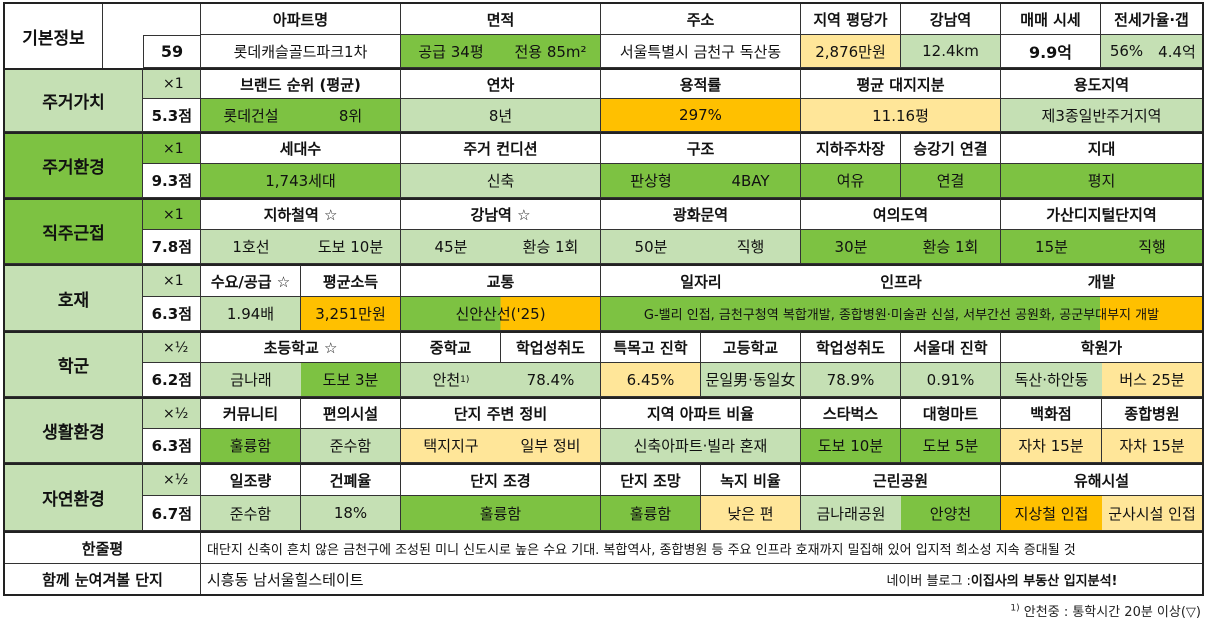  Describe the element at coordinates (251, 280) in the screenshot. I see `header-supply-demand: 수요/공급 ☆` at that location.